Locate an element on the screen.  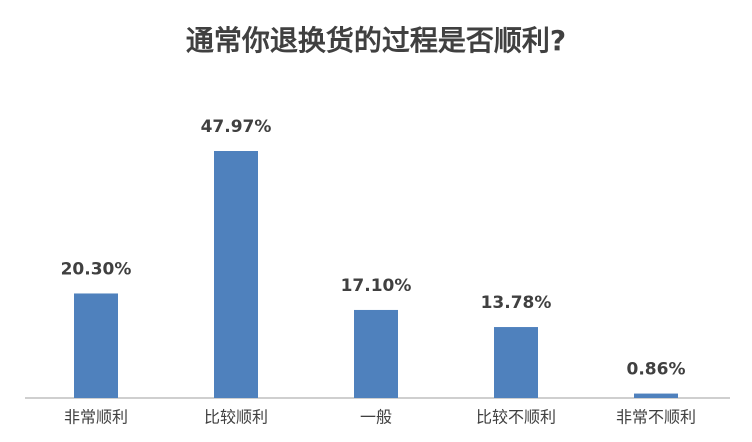
value-label: 0.86% is located at coordinates (656, 370).